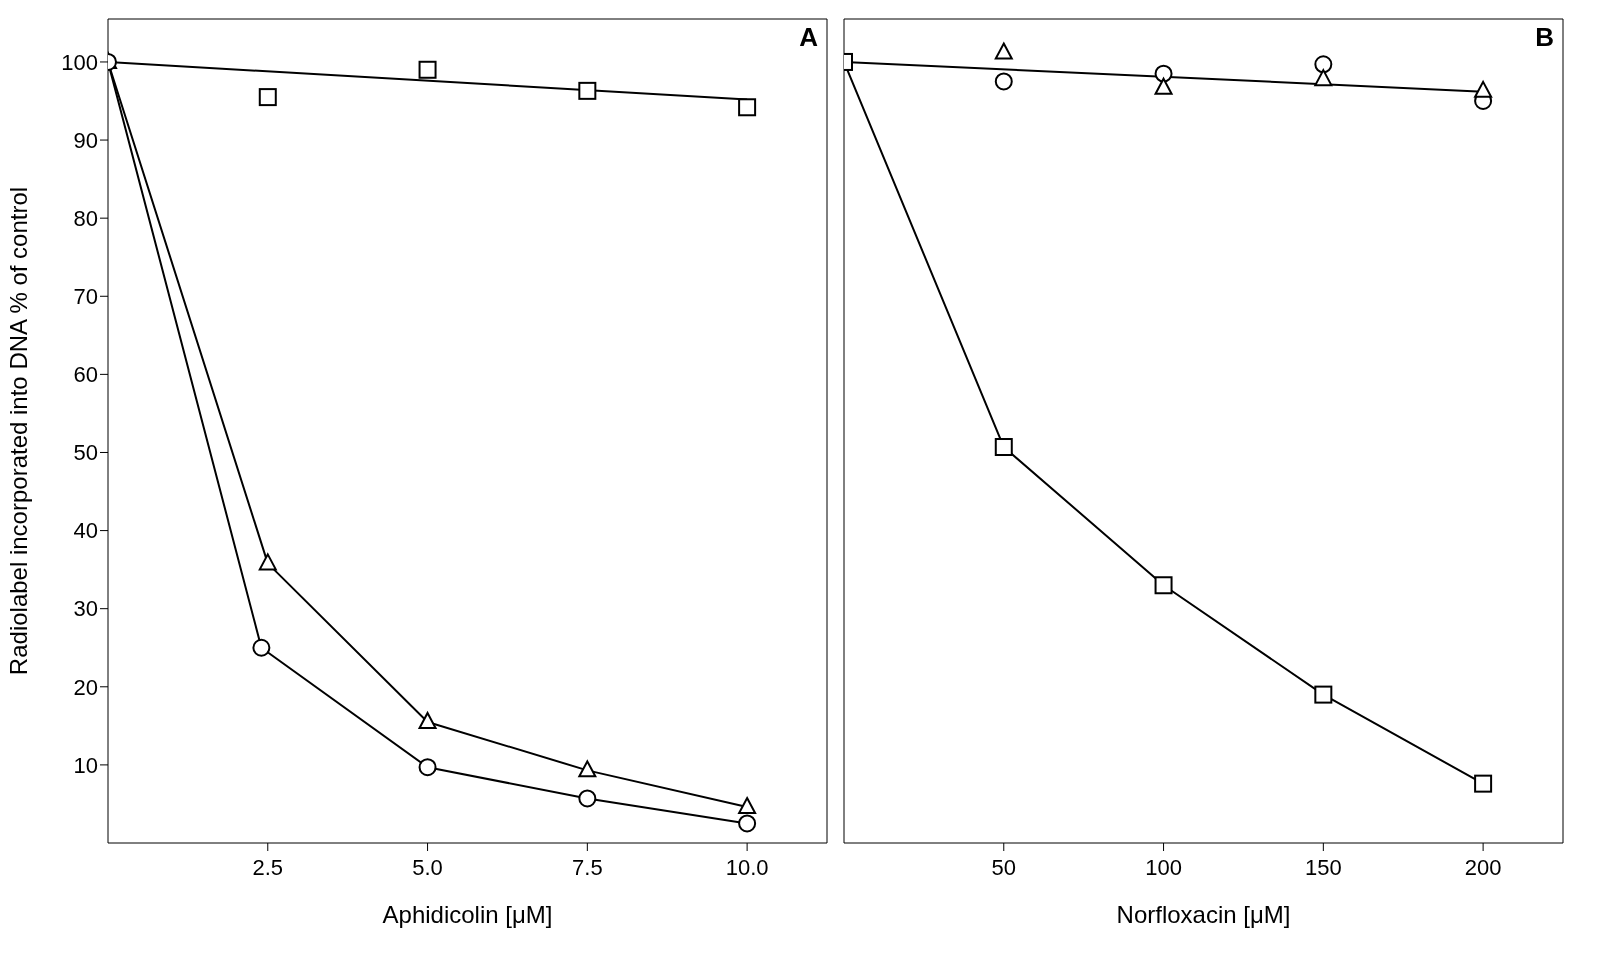 Image resolution: width=1622 pixels, height=978 pixels. What do you see at coordinates (85, 375) in the screenshot?
I see `y-tick-label: 60` at bounding box center [85, 375].